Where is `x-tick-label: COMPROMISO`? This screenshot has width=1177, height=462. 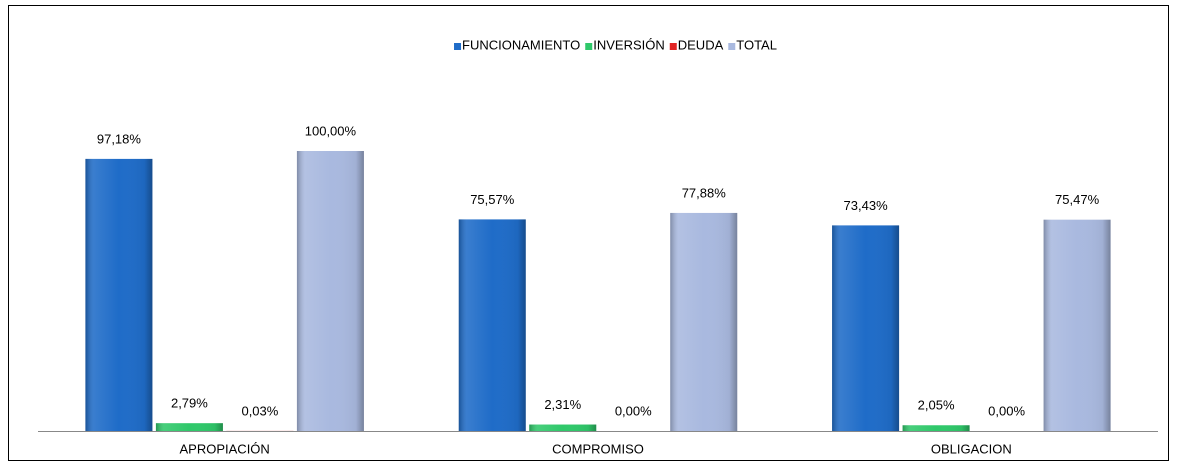
x-tick-label: COMPROMISO is located at coordinates (598, 448).